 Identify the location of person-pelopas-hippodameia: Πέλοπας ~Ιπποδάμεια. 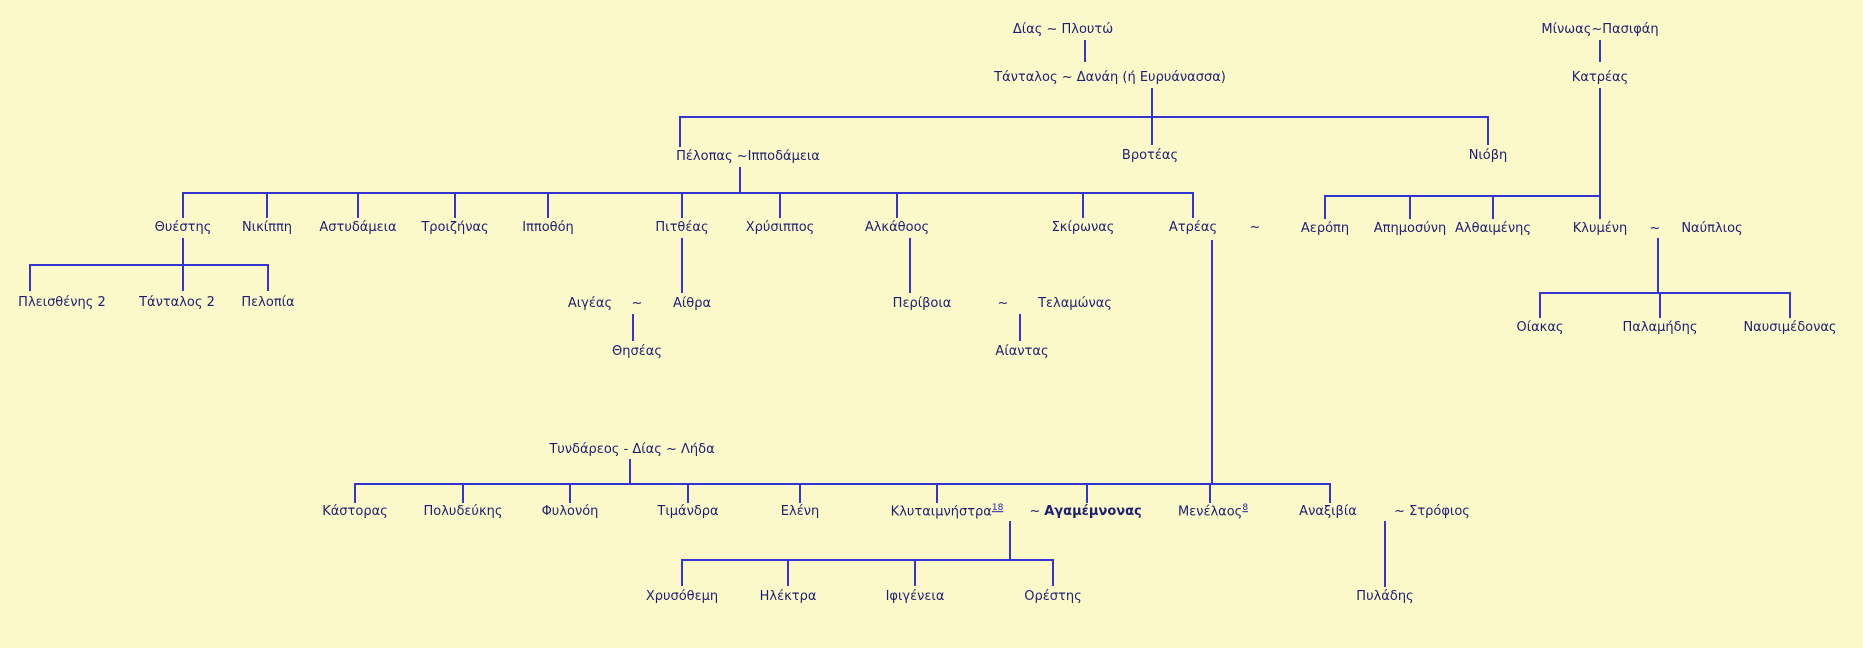
(748, 156).